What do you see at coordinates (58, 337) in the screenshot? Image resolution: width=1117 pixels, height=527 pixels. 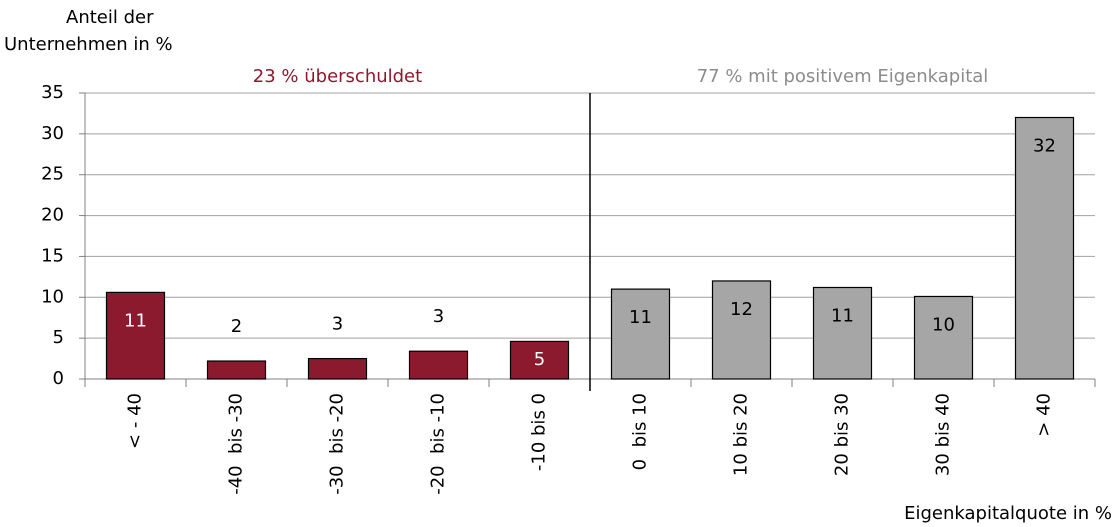 I see `y-tick-label: 5` at bounding box center [58, 337].